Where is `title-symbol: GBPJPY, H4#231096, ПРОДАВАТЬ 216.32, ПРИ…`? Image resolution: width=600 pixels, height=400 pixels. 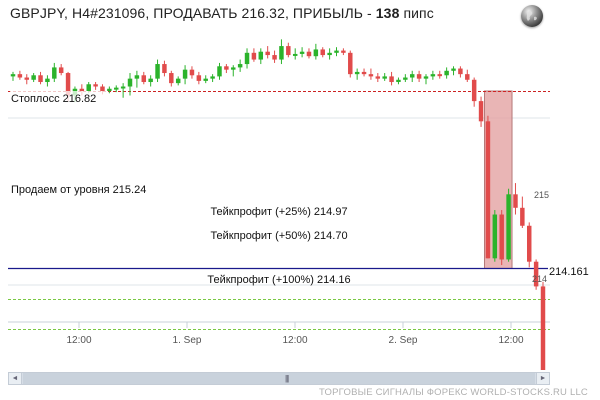
title-symbol: GBPJPY, H4#231096, ПРОДАВАТЬ 216.32, ПРИ… is located at coordinates (193, 13).